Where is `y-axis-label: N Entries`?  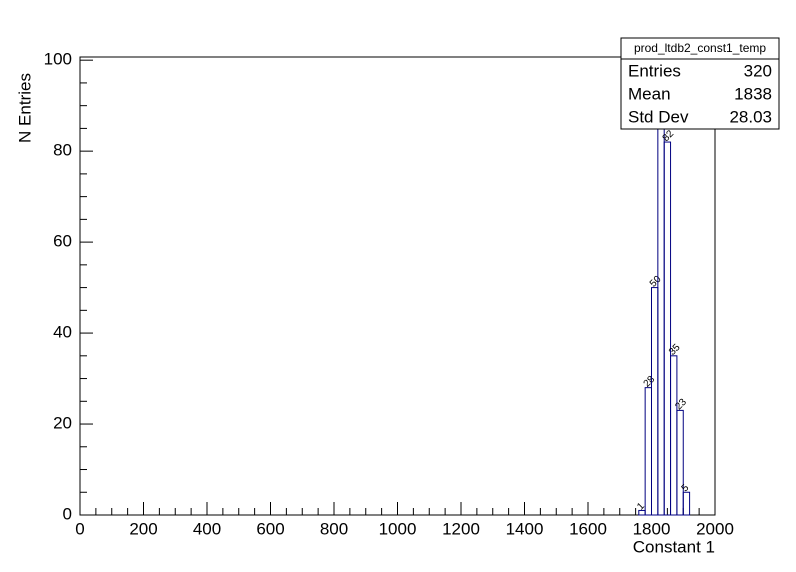 y-axis-label: N Entries is located at coordinates (24, 108).